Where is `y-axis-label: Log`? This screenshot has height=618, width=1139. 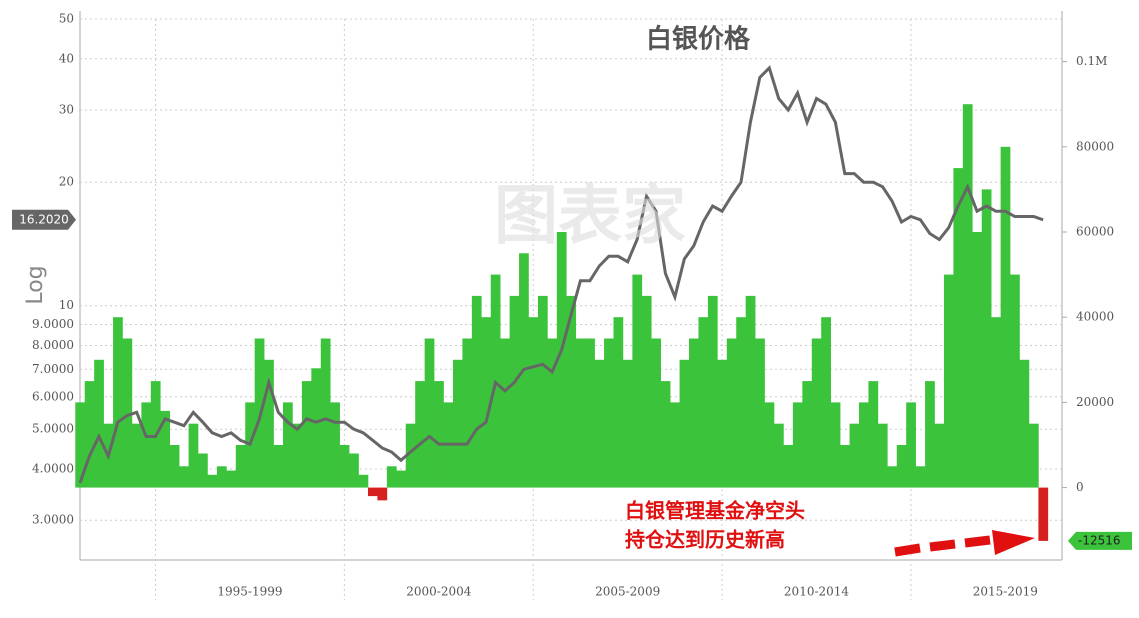 y-axis-label: Log is located at coordinates (35, 284).